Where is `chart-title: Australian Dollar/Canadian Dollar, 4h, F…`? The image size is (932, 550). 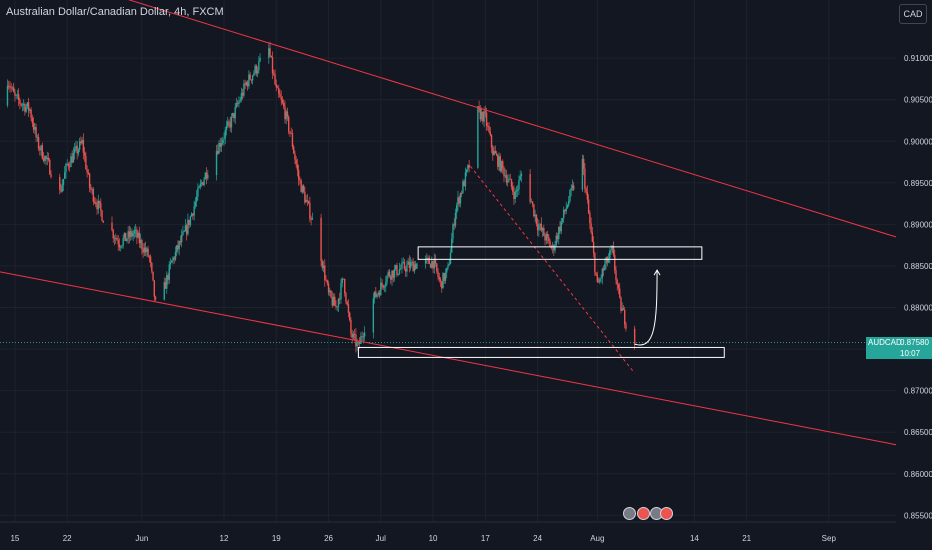 chart-title: Australian Dollar/Canadian Dollar, 4h, F… is located at coordinates (115, 12).